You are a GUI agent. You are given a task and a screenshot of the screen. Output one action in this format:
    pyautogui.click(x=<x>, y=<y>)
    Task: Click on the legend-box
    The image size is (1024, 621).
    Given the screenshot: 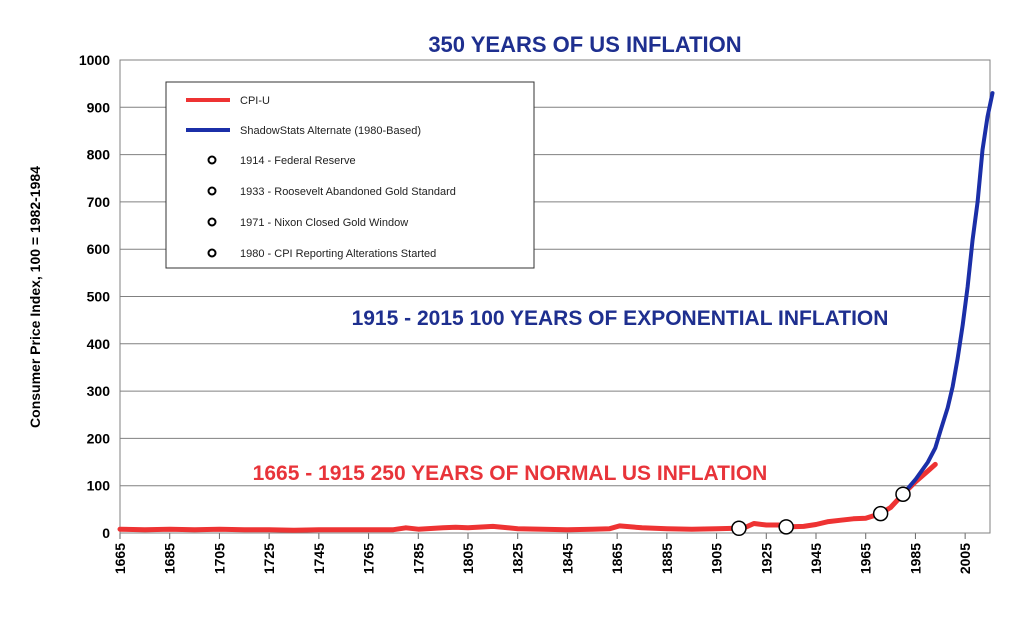 What is the action you would take?
    pyautogui.click(x=350, y=175)
    